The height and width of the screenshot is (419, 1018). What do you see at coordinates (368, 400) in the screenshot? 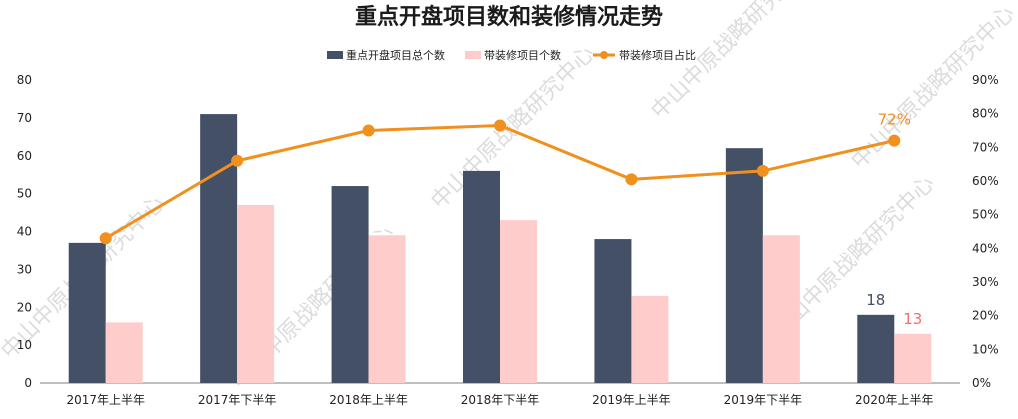
I see `x-tick-label: 2018年上半年` at bounding box center [368, 400].